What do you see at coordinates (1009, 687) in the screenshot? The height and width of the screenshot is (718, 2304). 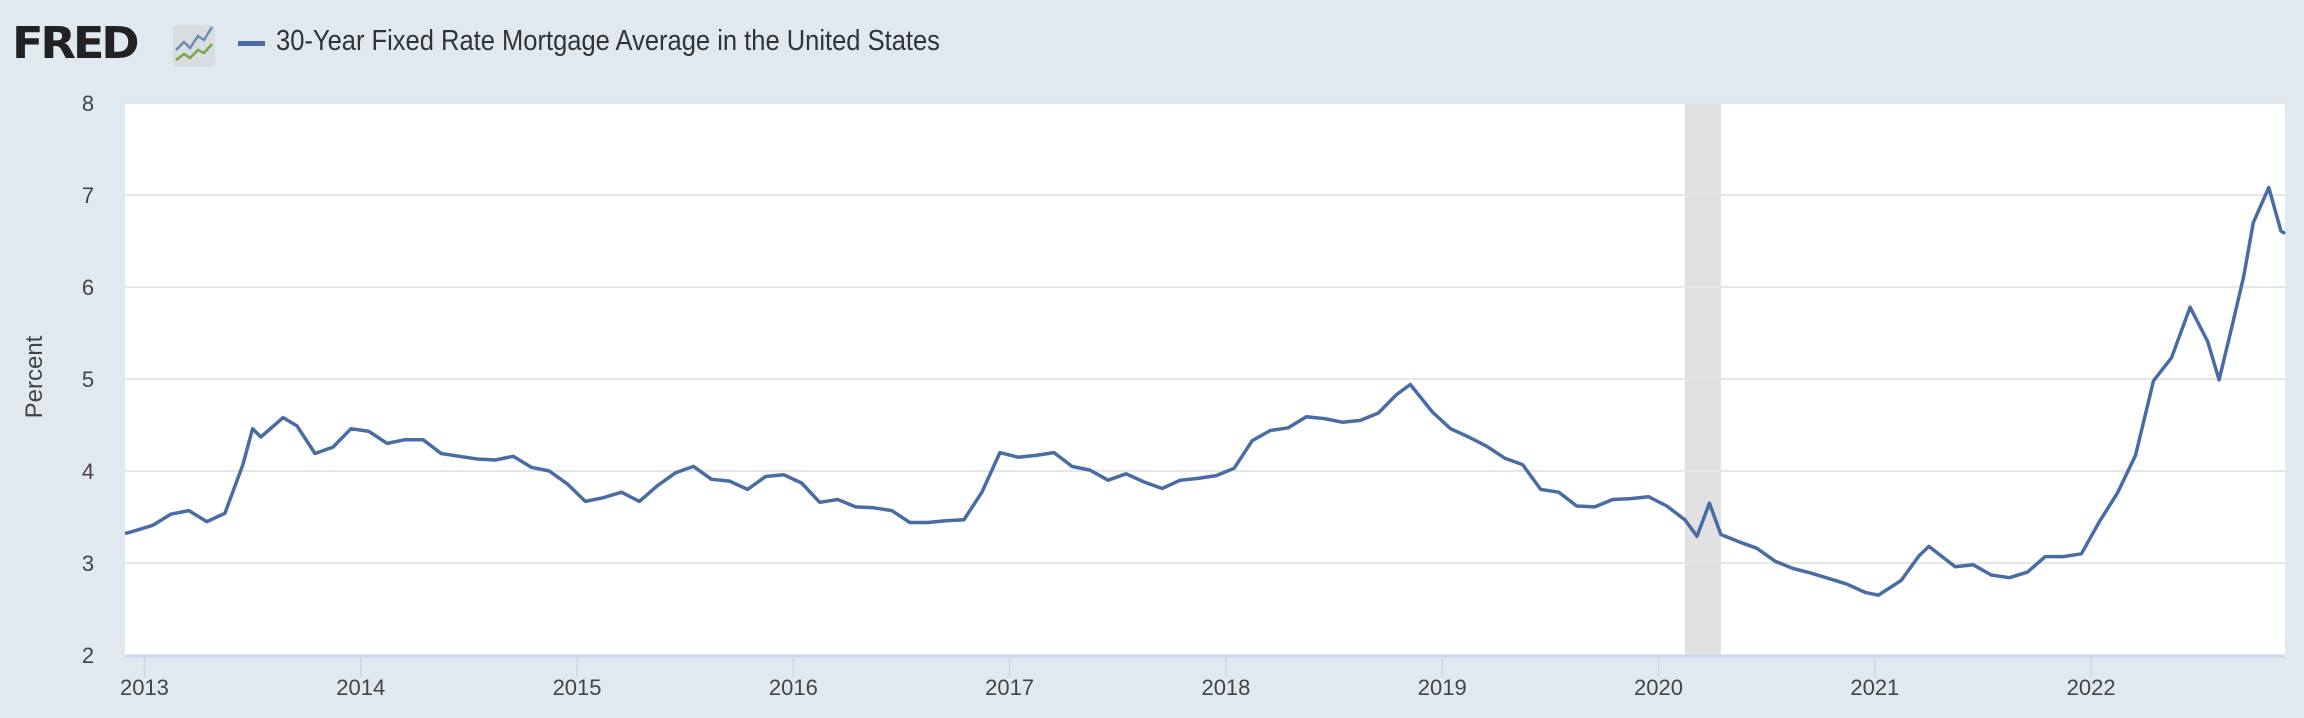 I see `x-tick-label: 2017` at bounding box center [1009, 687].